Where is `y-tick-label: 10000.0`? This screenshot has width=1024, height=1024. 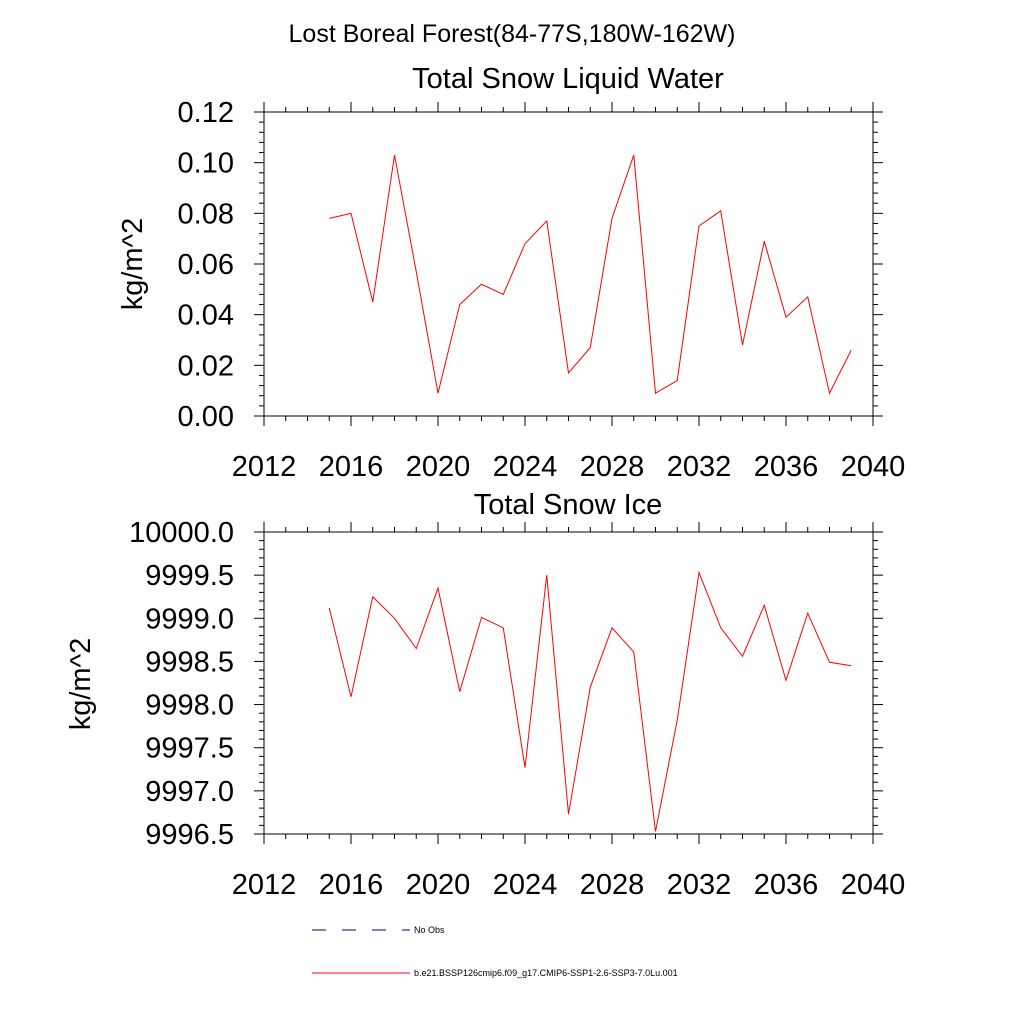
y-tick-label: 10000.0 is located at coordinates (181, 533).